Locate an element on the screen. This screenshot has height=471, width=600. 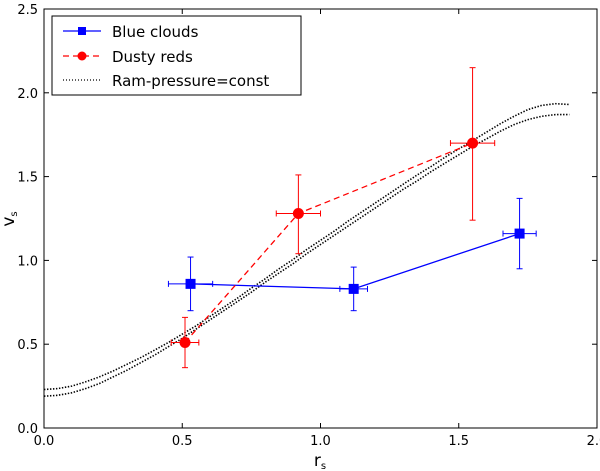
x-axis-label: rs is located at coordinates (320, 461).